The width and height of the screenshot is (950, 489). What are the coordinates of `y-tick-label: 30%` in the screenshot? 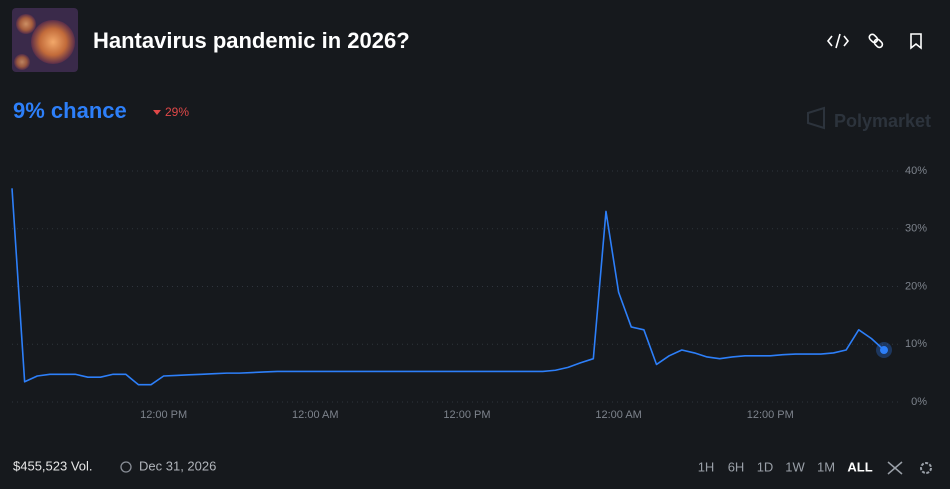 It's located at (916, 229).